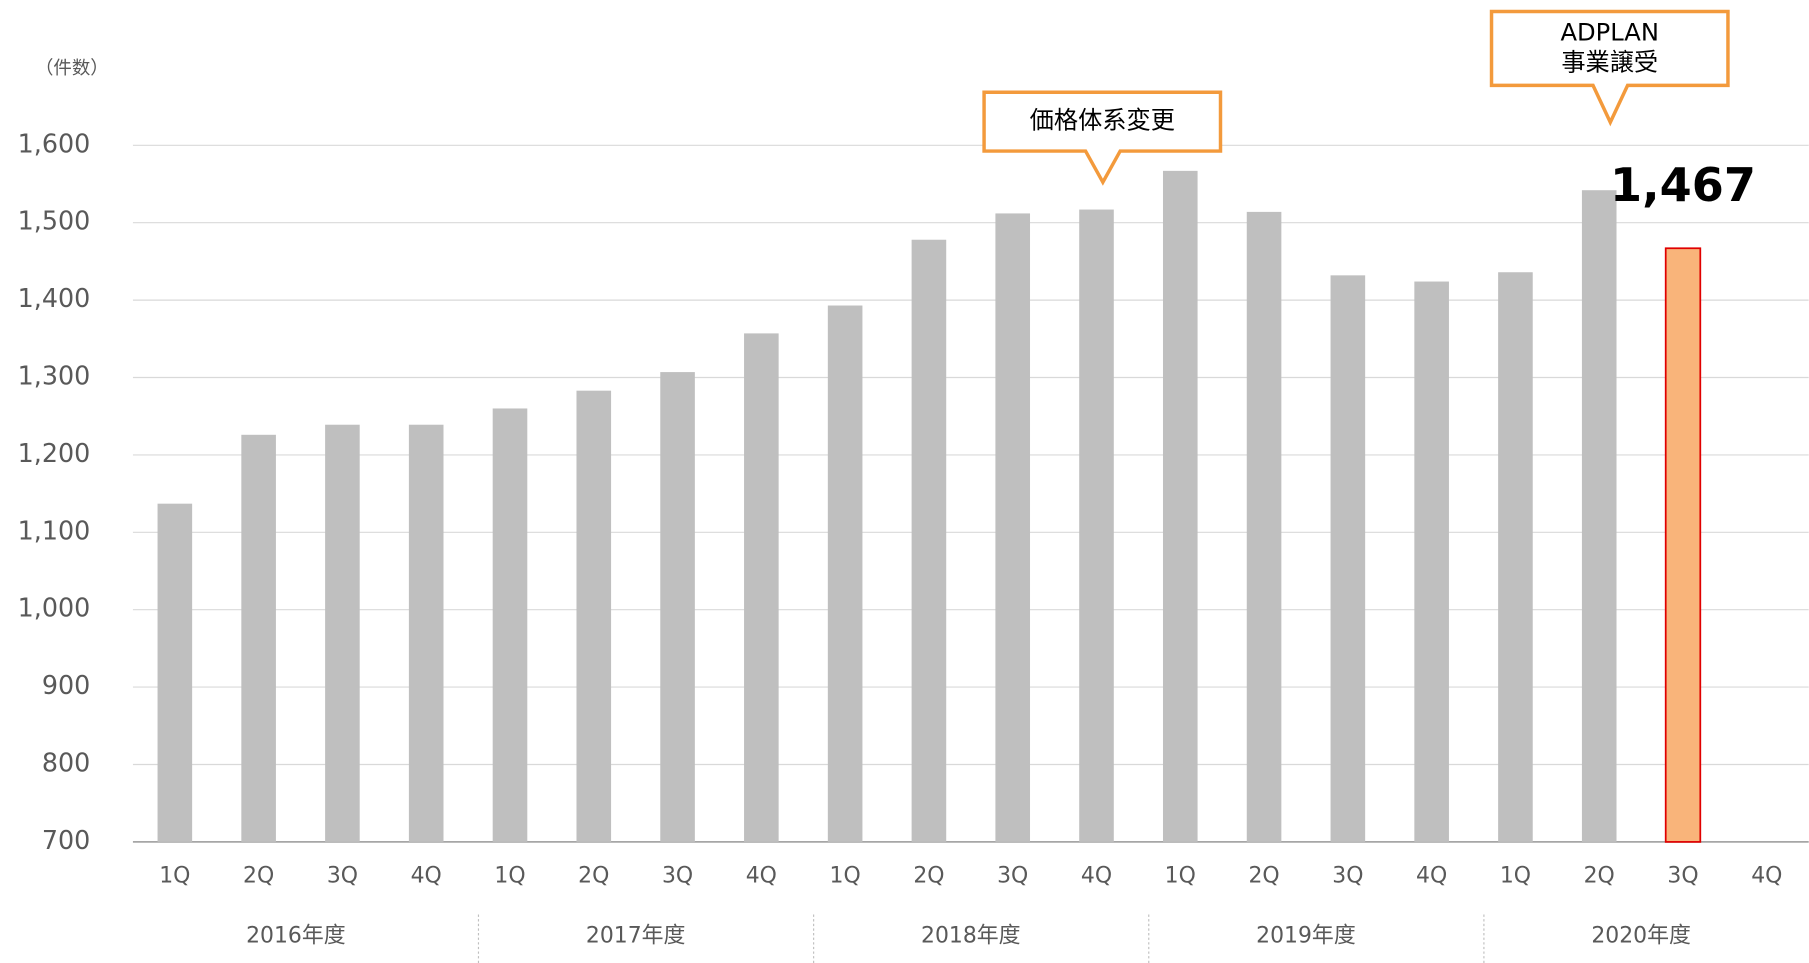  What do you see at coordinates (296, 935) in the screenshot?
I see `group-label: 2016年度` at bounding box center [296, 935].